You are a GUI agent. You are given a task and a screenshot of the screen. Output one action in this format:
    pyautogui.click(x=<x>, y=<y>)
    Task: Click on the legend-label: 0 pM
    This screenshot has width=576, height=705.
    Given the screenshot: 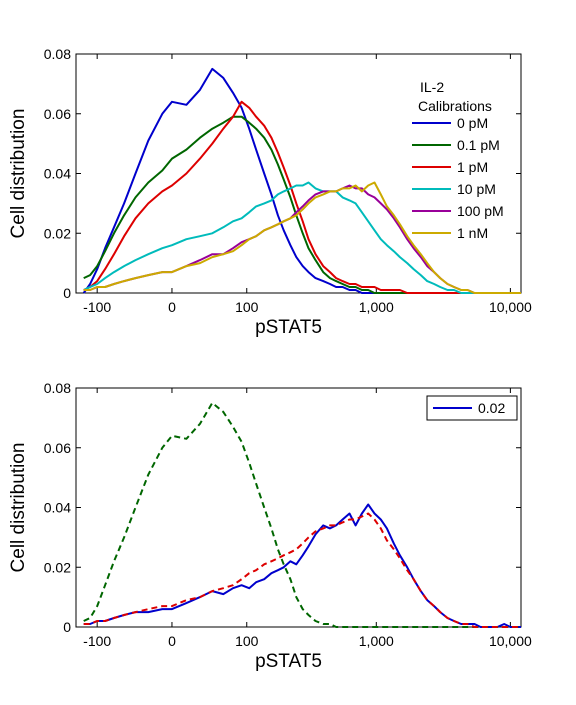 What is the action you would take?
    pyautogui.click(x=472, y=123)
    